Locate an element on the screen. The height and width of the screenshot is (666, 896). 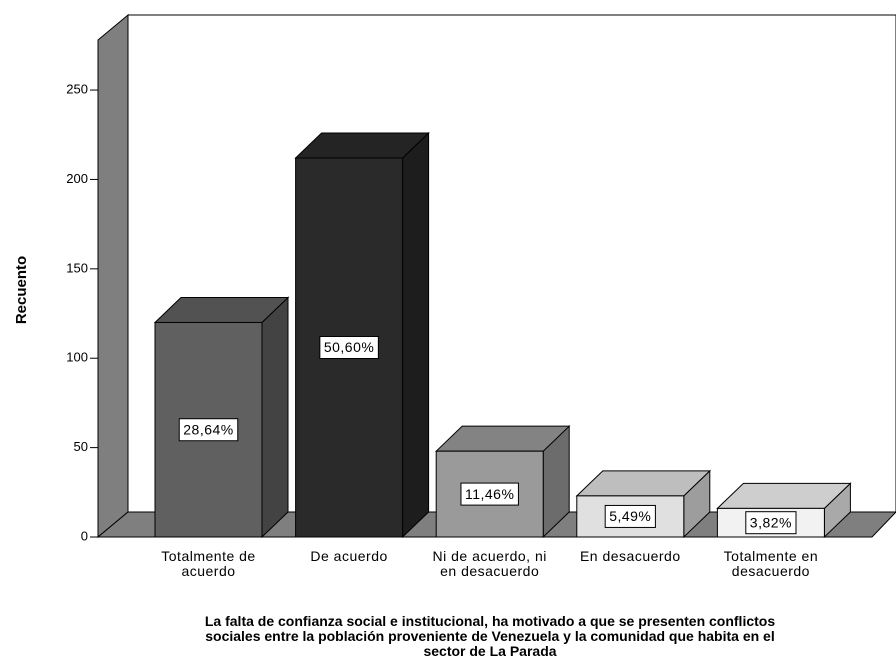
x-tick-label: Totalmente en desacuerdo is located at coordinates (771, 563).